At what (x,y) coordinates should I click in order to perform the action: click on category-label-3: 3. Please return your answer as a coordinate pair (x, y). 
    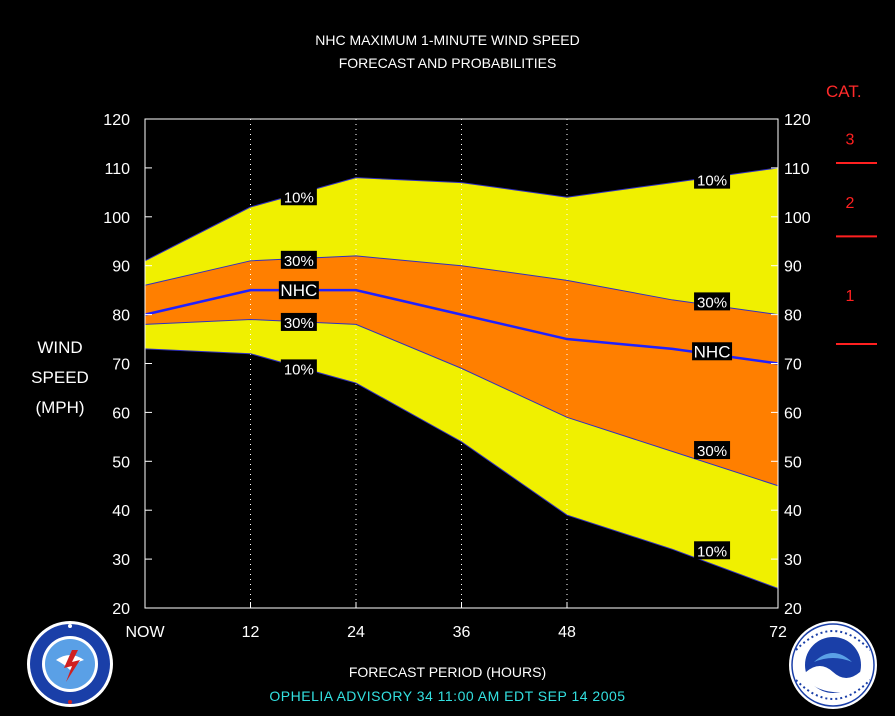
    Looking at the image, I should click on (850, 140).